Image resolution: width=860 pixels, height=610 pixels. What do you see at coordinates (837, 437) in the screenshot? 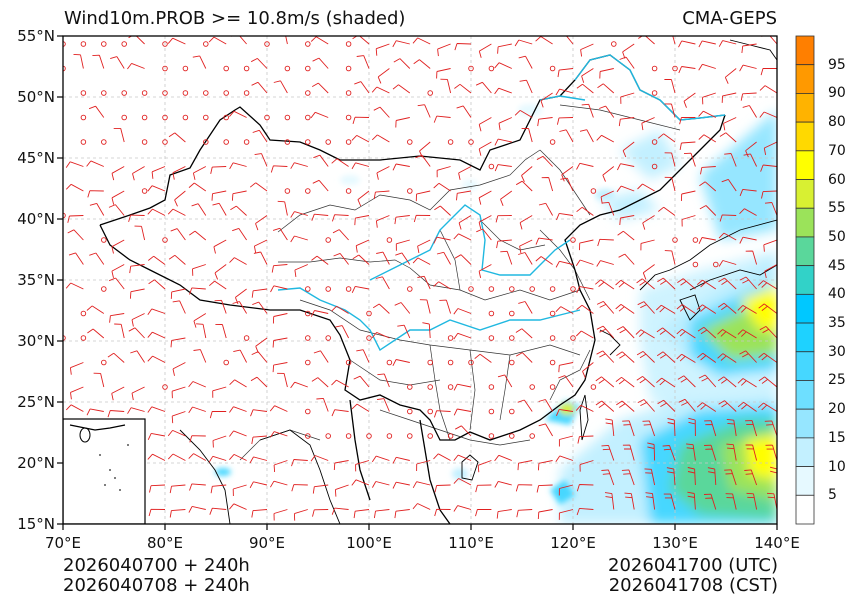
I see `colorbar-label: 15` at bounding box center [837, 437].